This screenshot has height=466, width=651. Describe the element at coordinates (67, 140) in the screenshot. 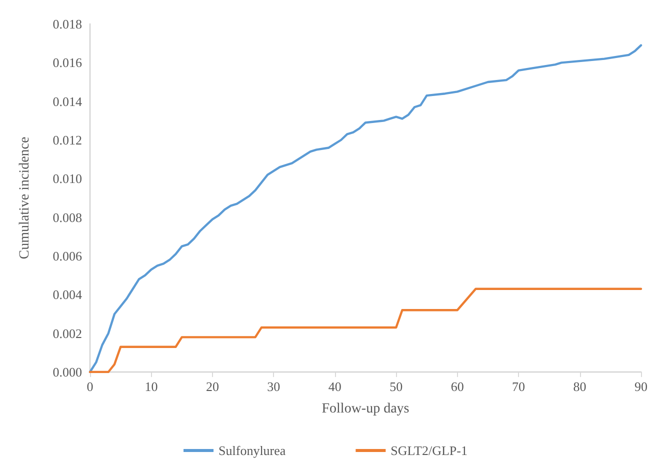

I see `y-tick-label: 0.012` at that location.